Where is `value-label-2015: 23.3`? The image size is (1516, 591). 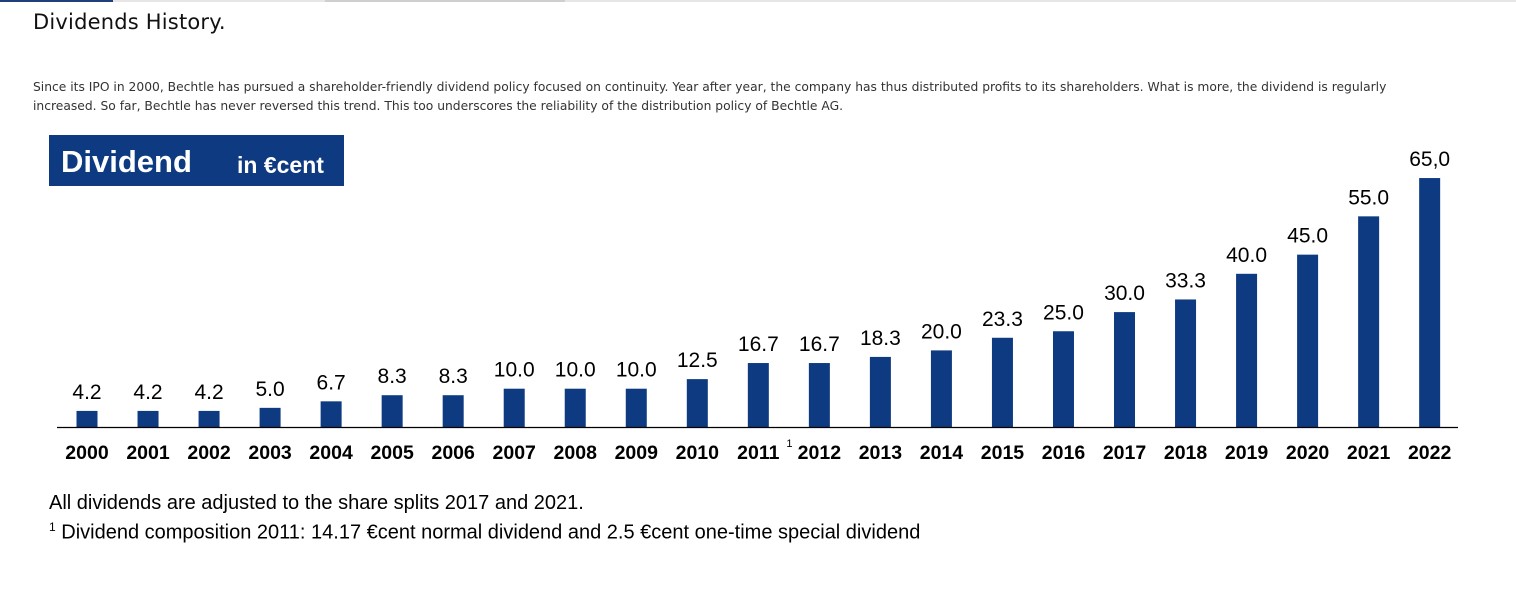
value-label-2015: 23.3 is located at coordinates (1002, 319).